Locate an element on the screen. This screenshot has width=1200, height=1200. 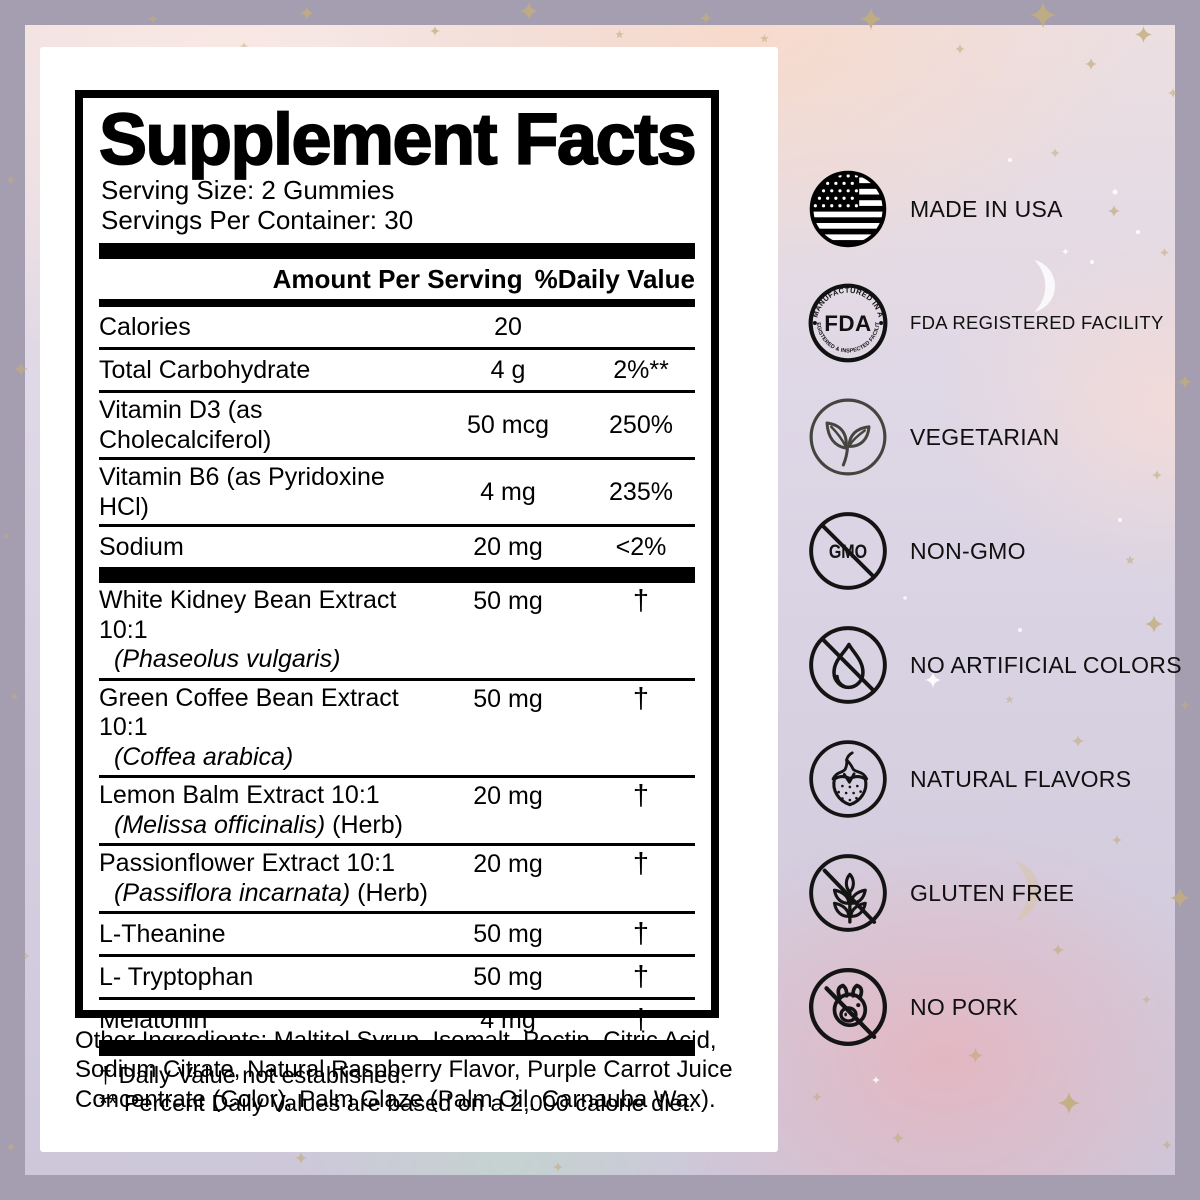
servings-per-container: Servings Per Container: 30 is located at coordinates (257, 219).